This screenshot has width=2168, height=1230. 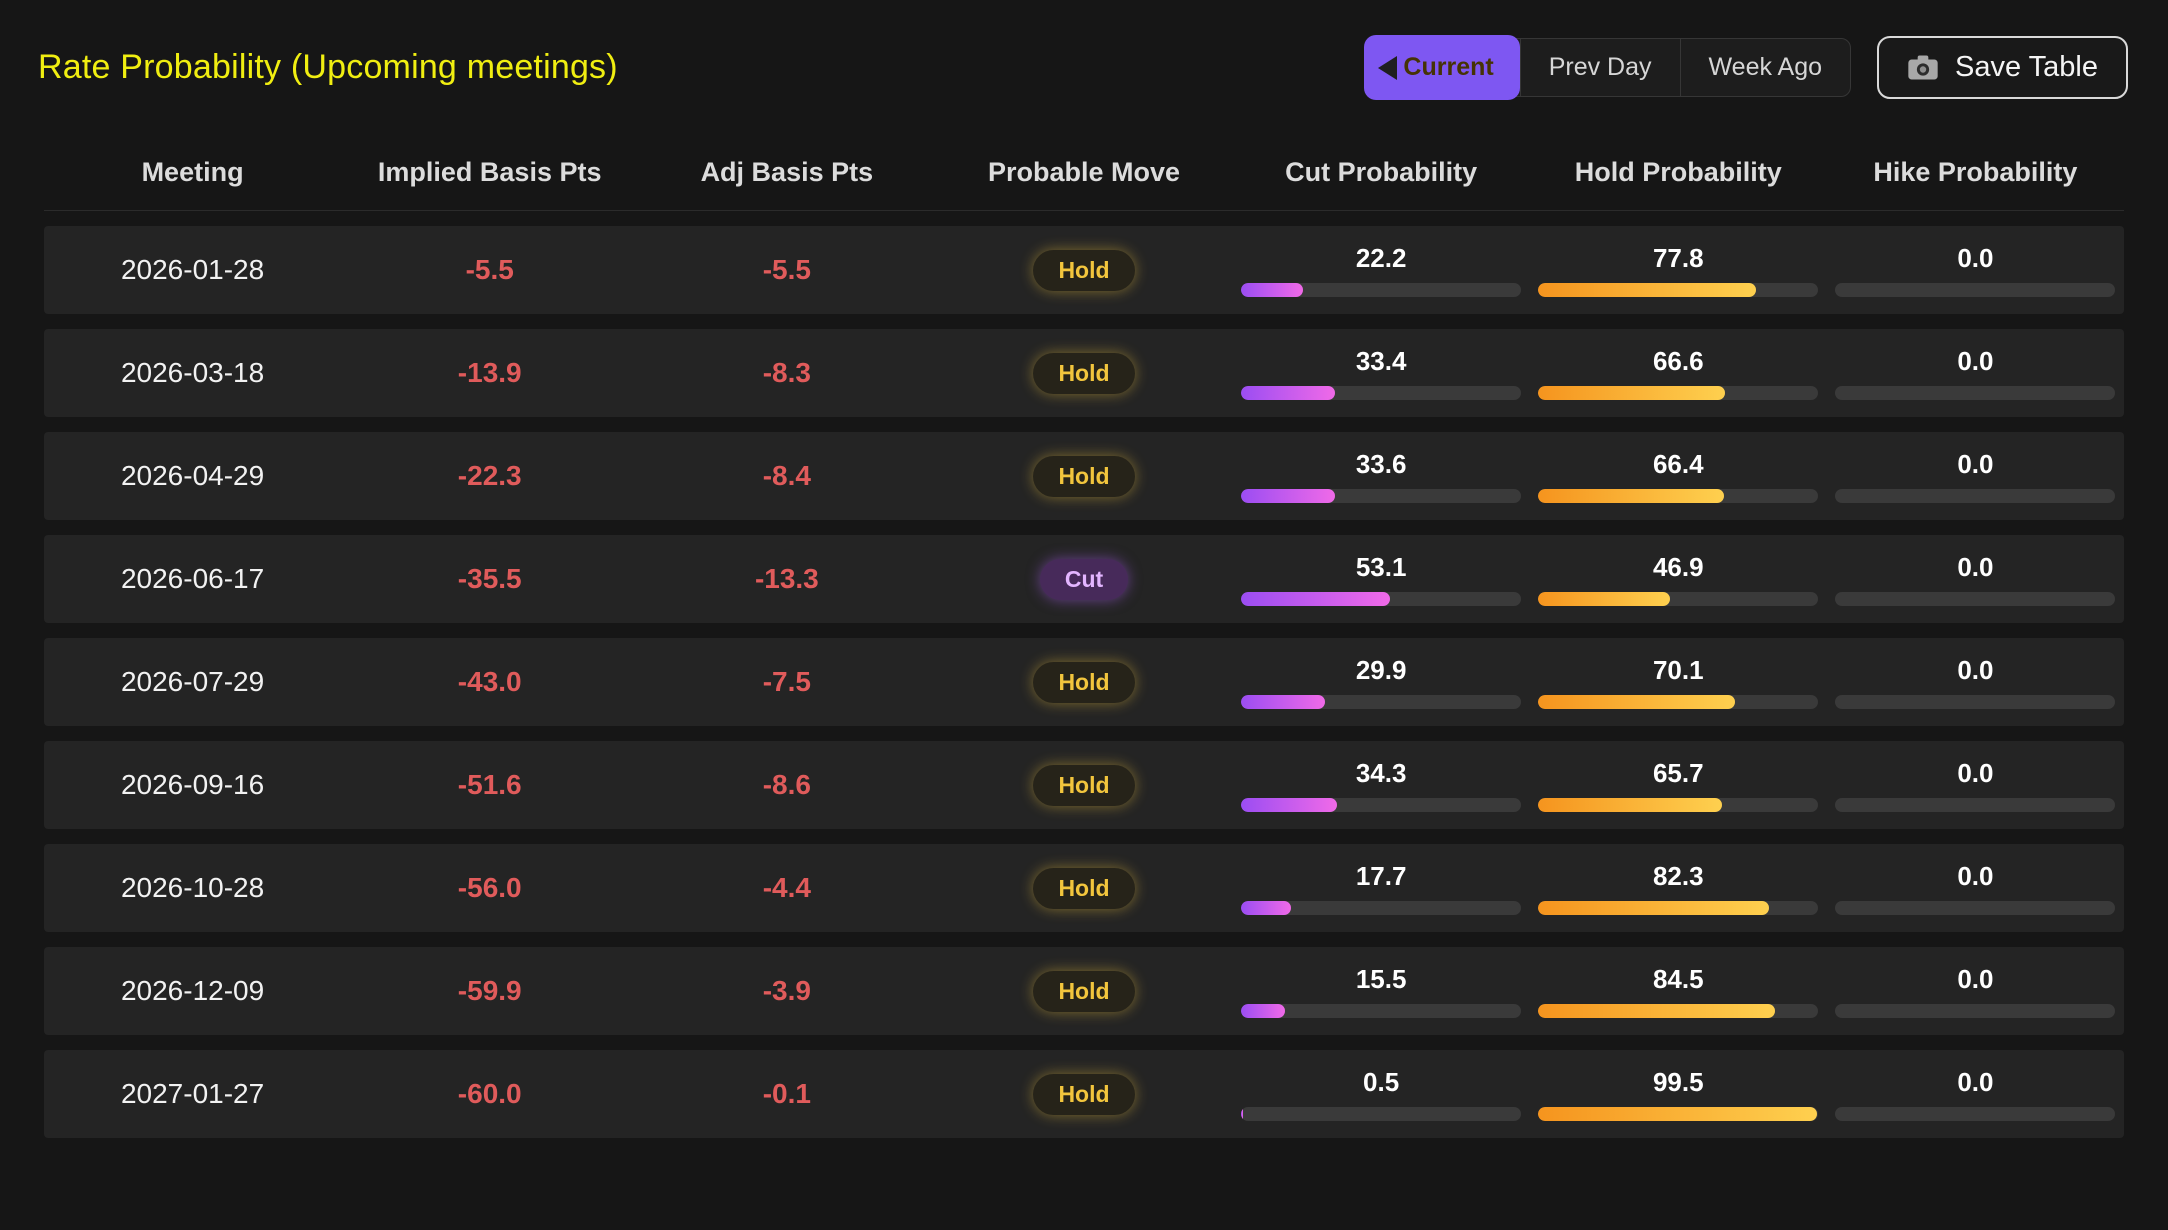 What do you see at coordinates (1678, 361) in the screenshot?
I see `hold-probability-value: 66.6` at bounding box center [1678, 361].